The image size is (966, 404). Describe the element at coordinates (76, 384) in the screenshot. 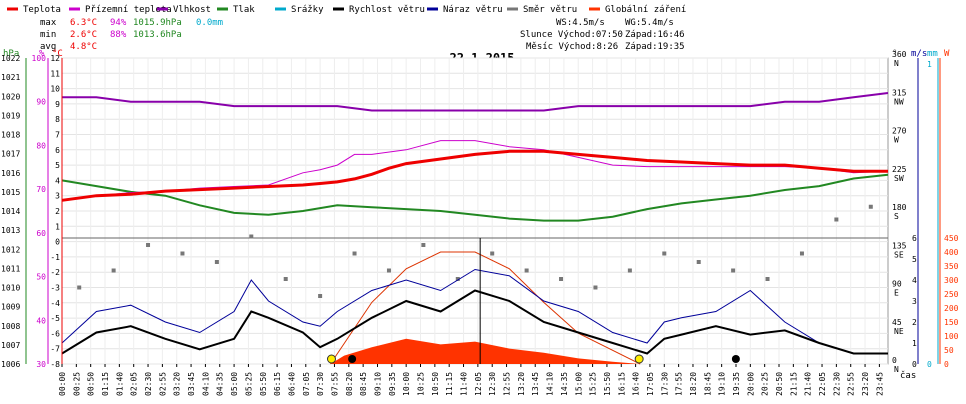

I see `x-tick-label: 00:25` at that location.